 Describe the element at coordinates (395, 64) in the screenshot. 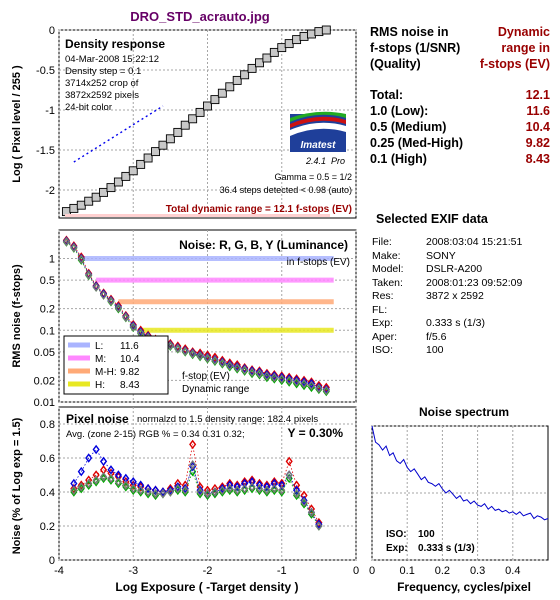

I see `rms-header-3: (Quality)` at that location.